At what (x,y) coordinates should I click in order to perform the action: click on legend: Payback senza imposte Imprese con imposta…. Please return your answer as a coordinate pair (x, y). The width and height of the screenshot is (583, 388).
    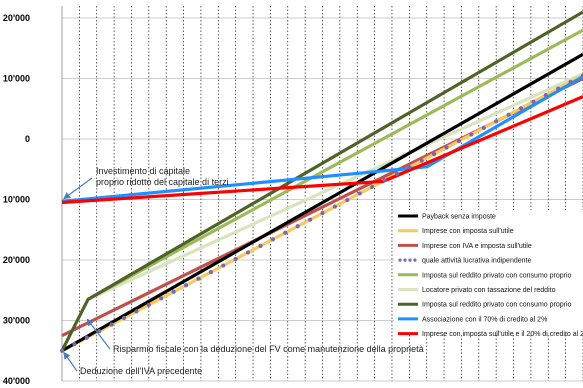
    Looking at the image, I should click on (488, 274).